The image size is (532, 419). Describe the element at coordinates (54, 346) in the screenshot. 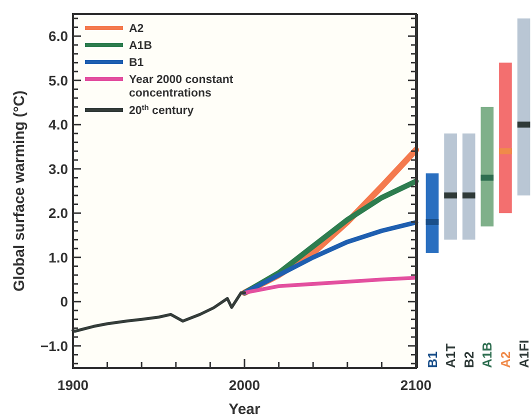

I see `y-tick-label: −1.0` at that location.